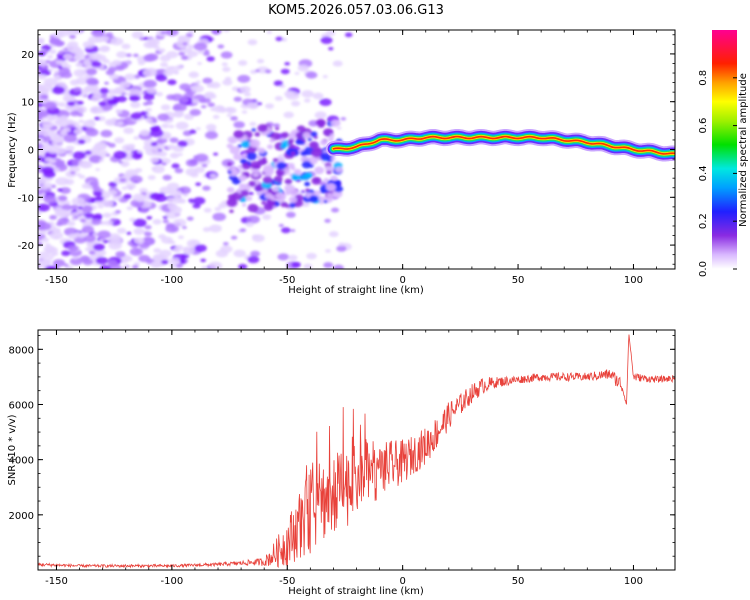 Image resolution: width=750 pixels, height=600 pixels. I want to click on colorbar-tick-label: 0.8, so click(703, 78).